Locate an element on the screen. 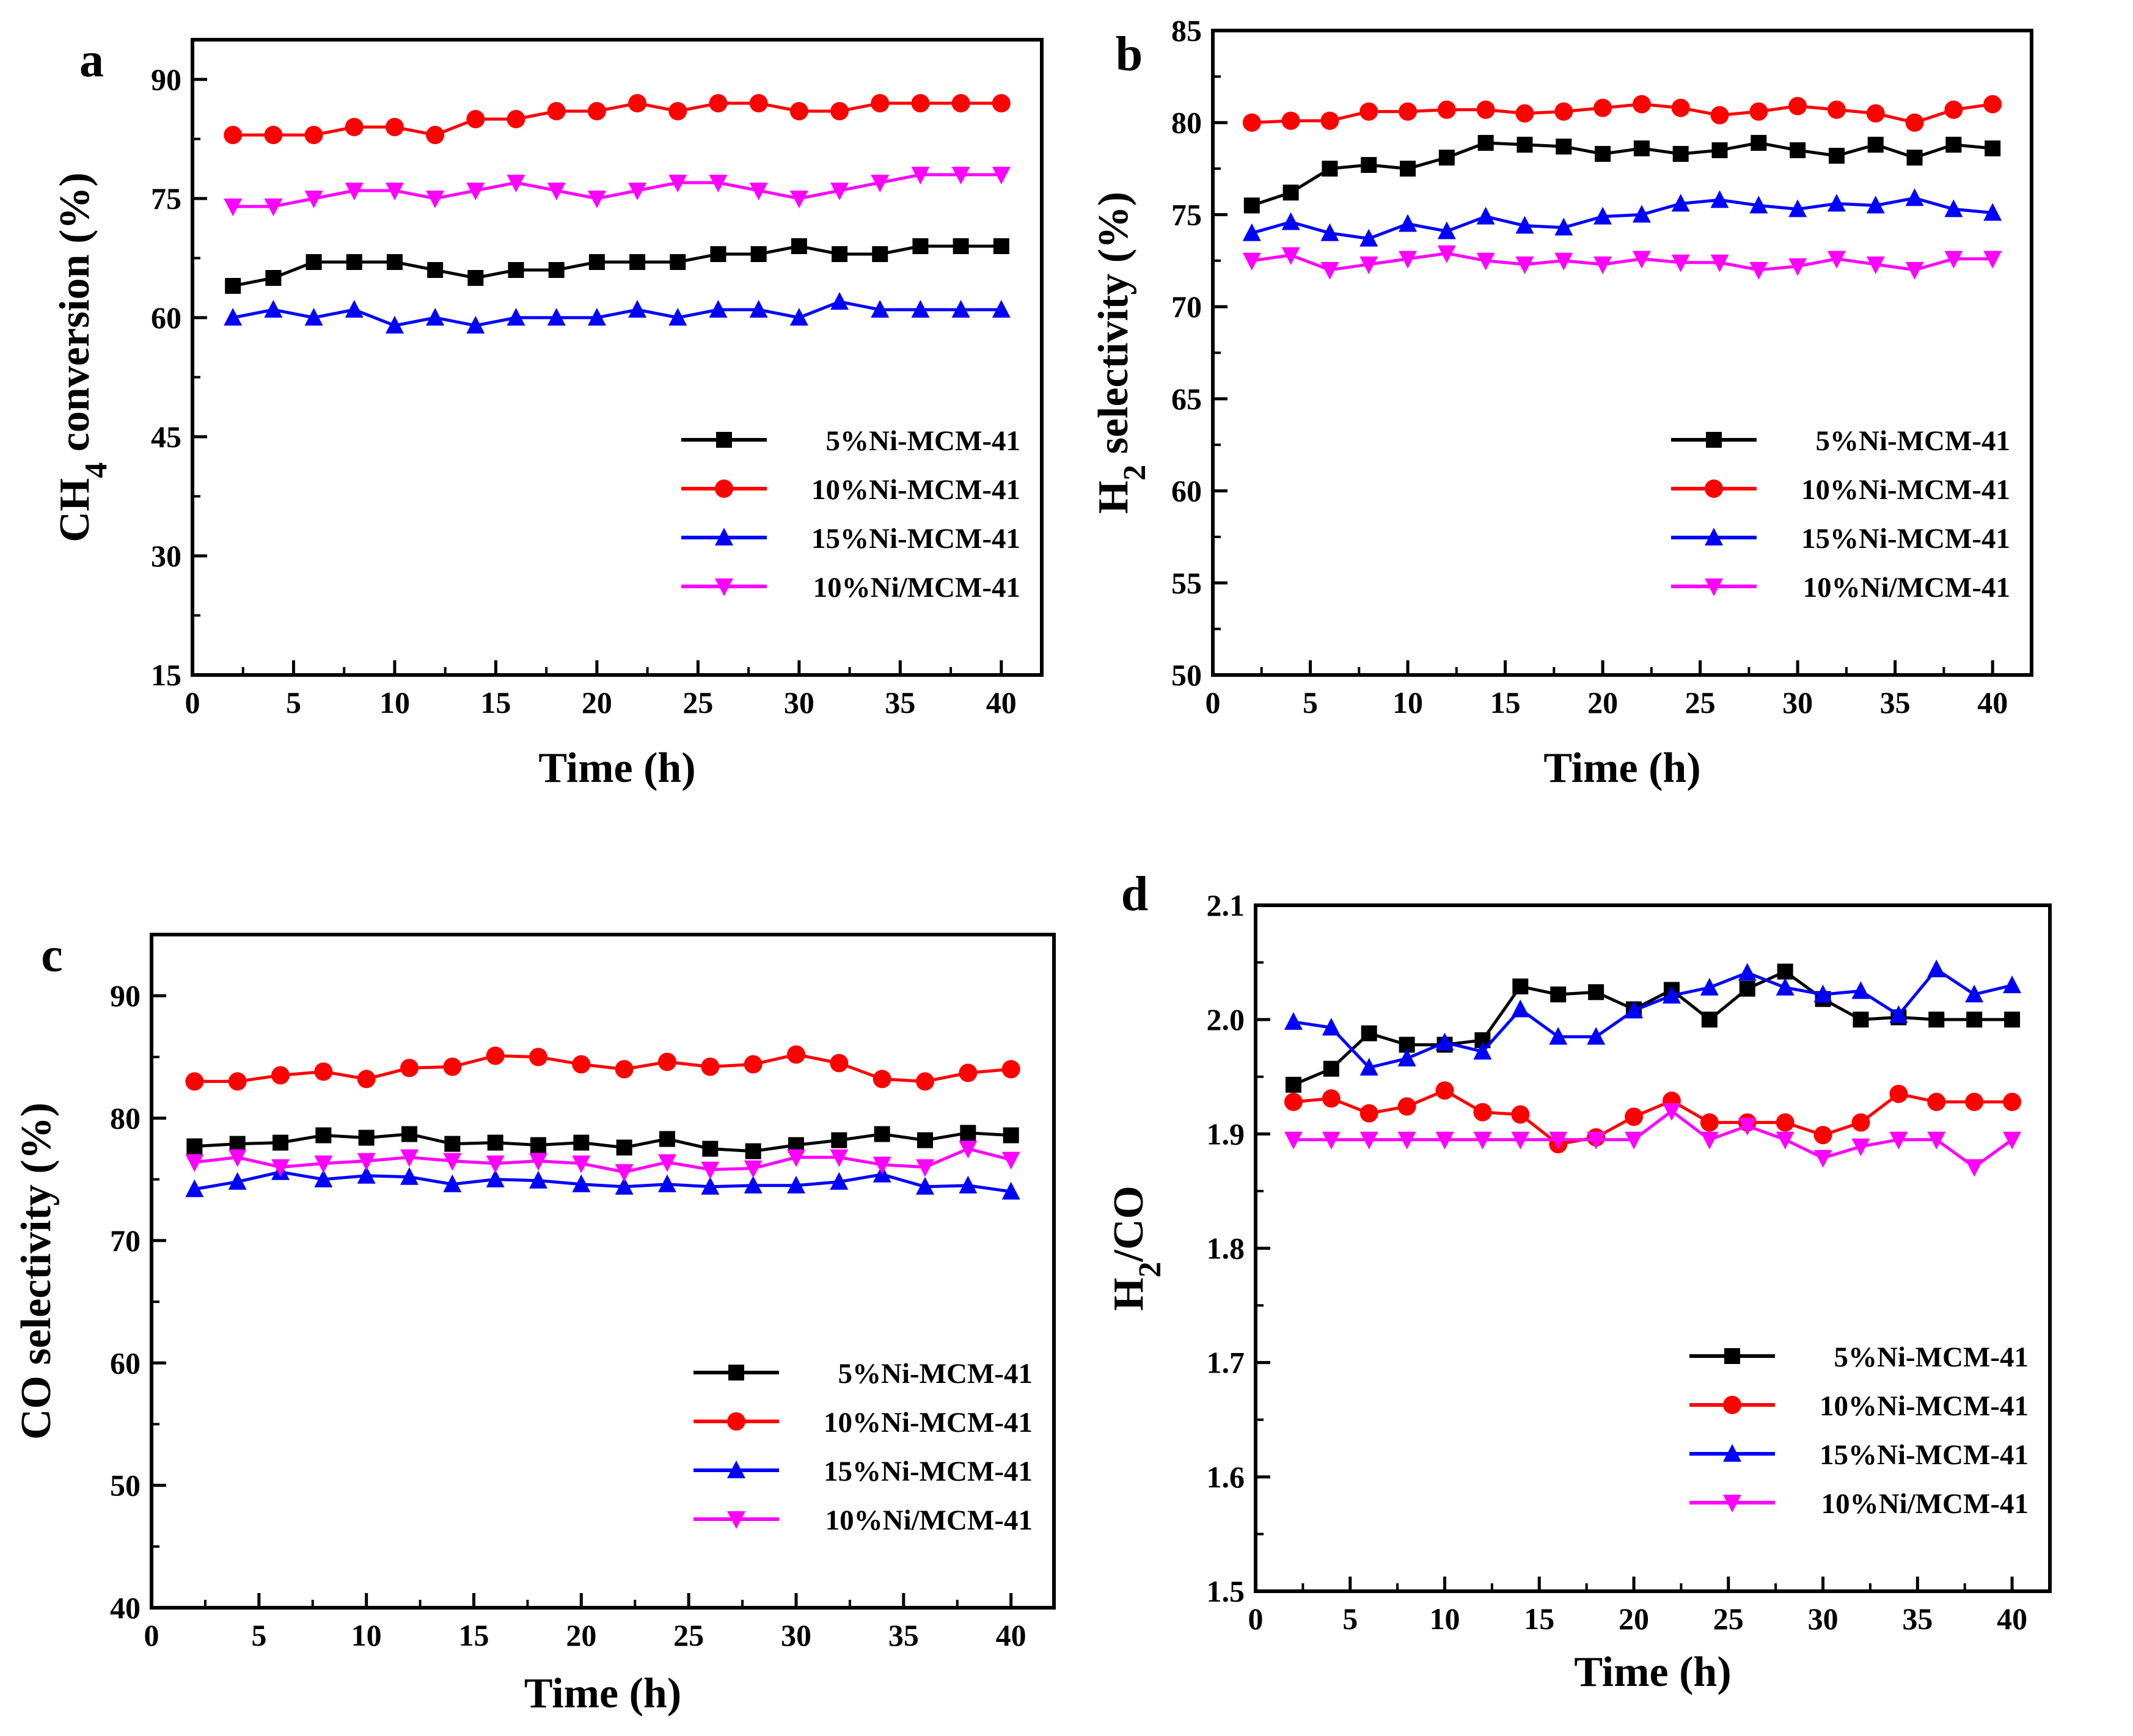 The image size is (2133, 1736). x-tick-label: 40 is located at coordinates (1992, 703).